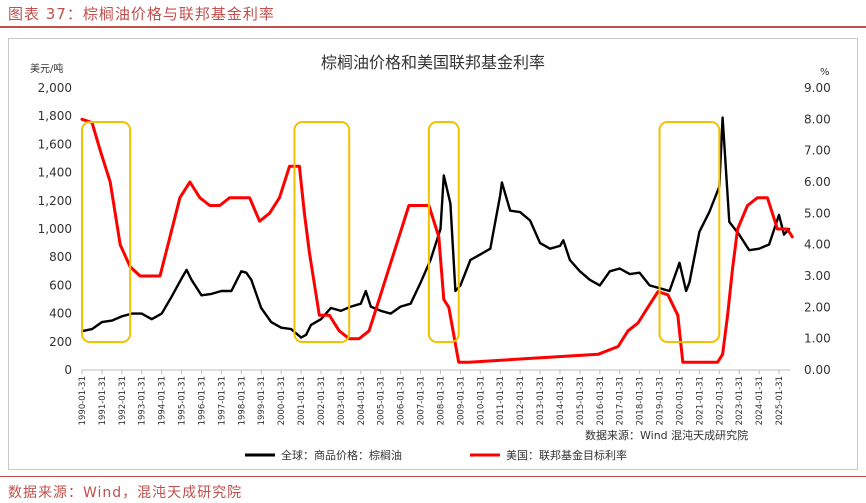  Describe the element at coordinates (581, 400) in the screenshot. I see `x-tick-label: 2015-01-31` at that location.